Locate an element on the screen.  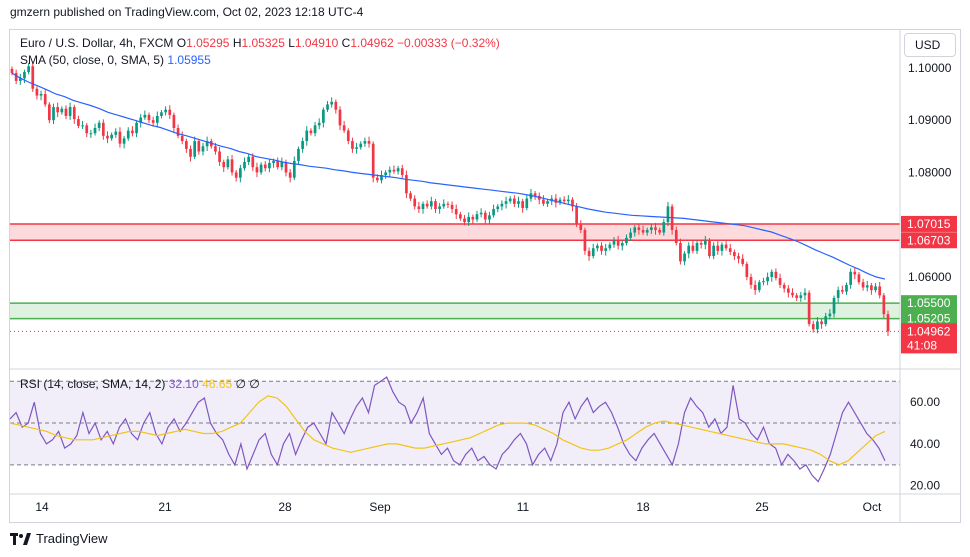
time-tick-label: 11 is located at coordinates (523, 507).